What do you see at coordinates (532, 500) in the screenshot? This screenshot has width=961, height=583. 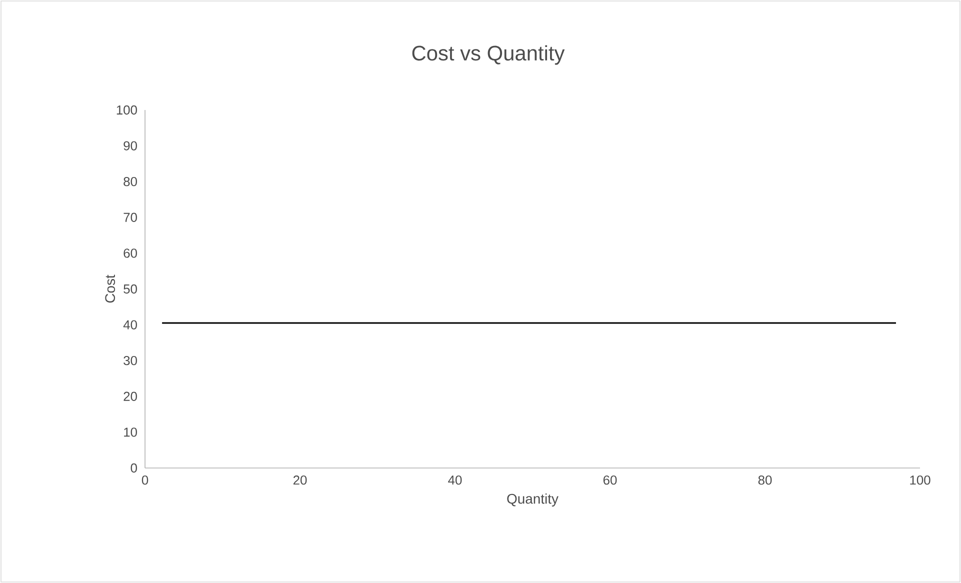 I see `x-axis-title: Quantity` at bounding box center [532, 500].